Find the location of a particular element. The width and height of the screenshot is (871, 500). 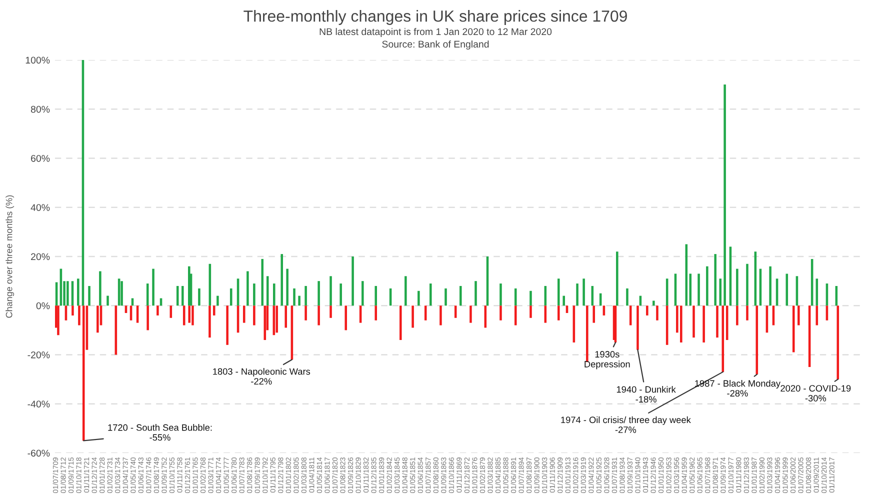

annotation: 2020 - COVID-19 -30% is located at coordinates (815, 393).